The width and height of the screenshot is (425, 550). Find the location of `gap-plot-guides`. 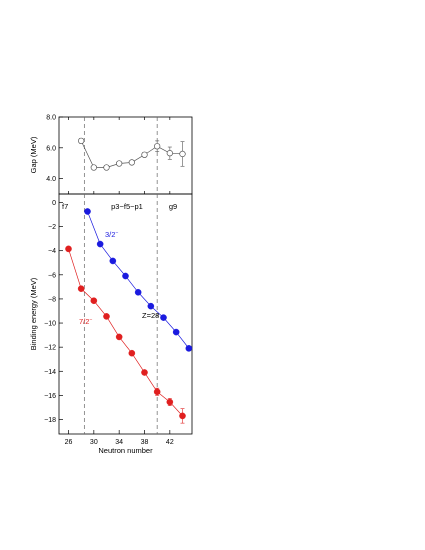

gap-plot-guides is located at coordinates (120, 155).